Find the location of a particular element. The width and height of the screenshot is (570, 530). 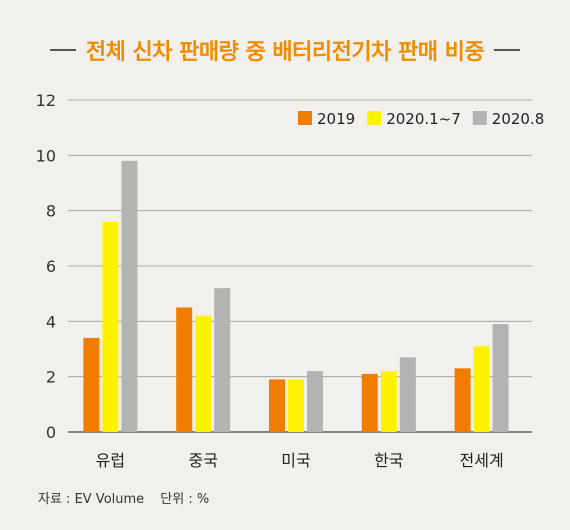

legend-label: 2020.8 is located at coordinates (518, 119).